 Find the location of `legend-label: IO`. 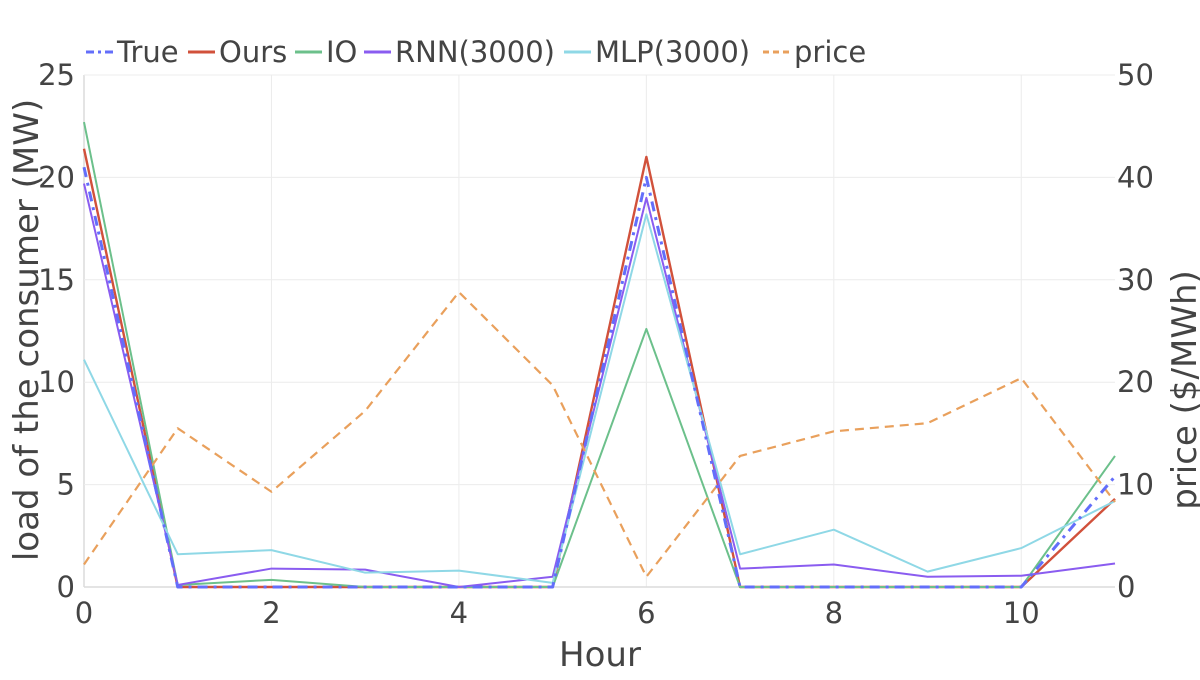

legend-label: IO is located at coordinates (341, 52).